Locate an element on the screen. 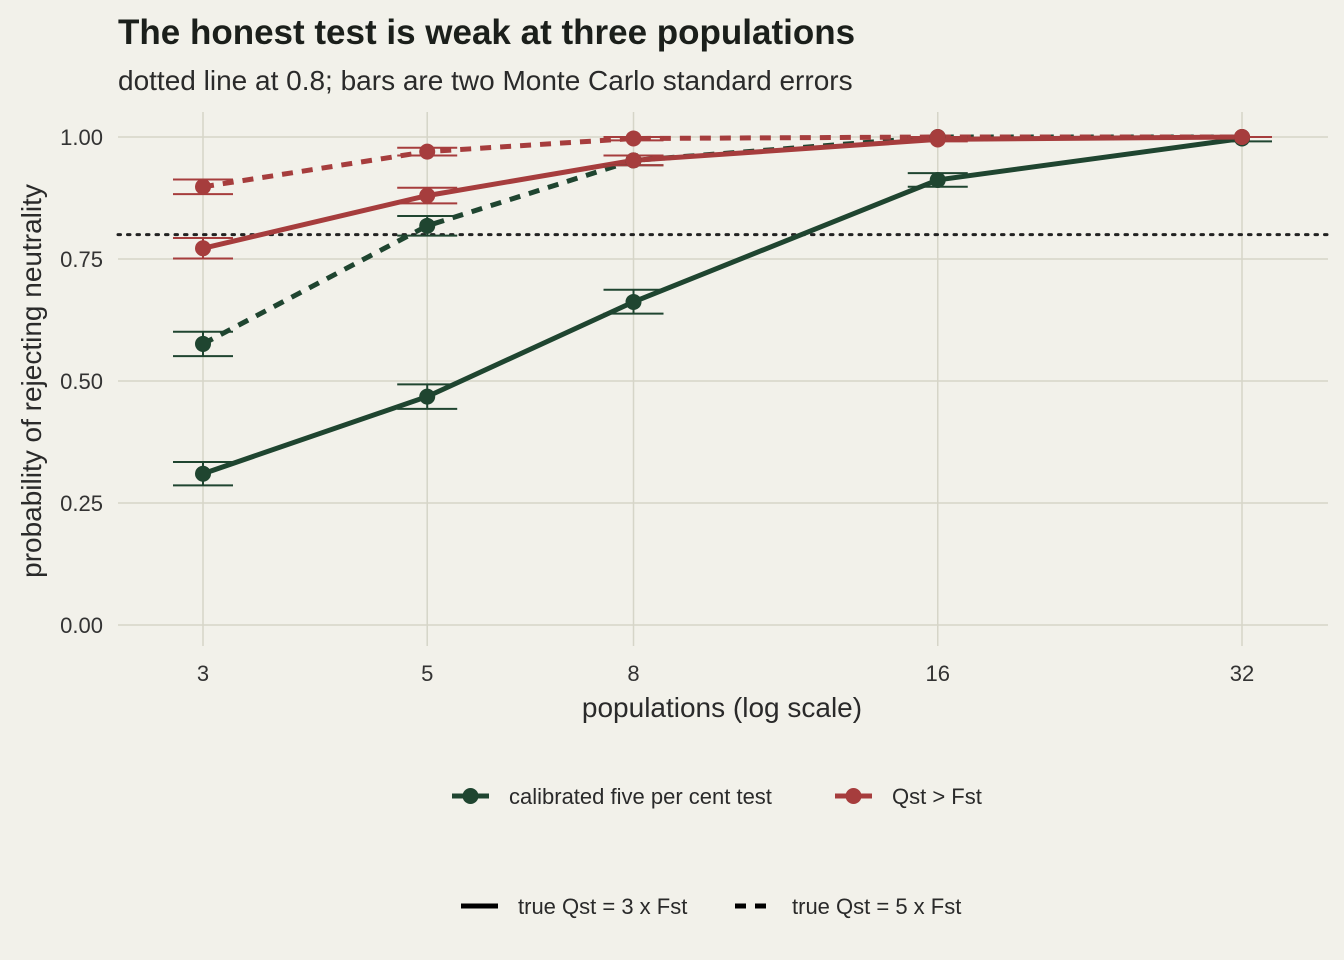 The height and width of the screenshot is (960, 1344). y-tick-label: 0.50 is located at coordinates (81, 381).